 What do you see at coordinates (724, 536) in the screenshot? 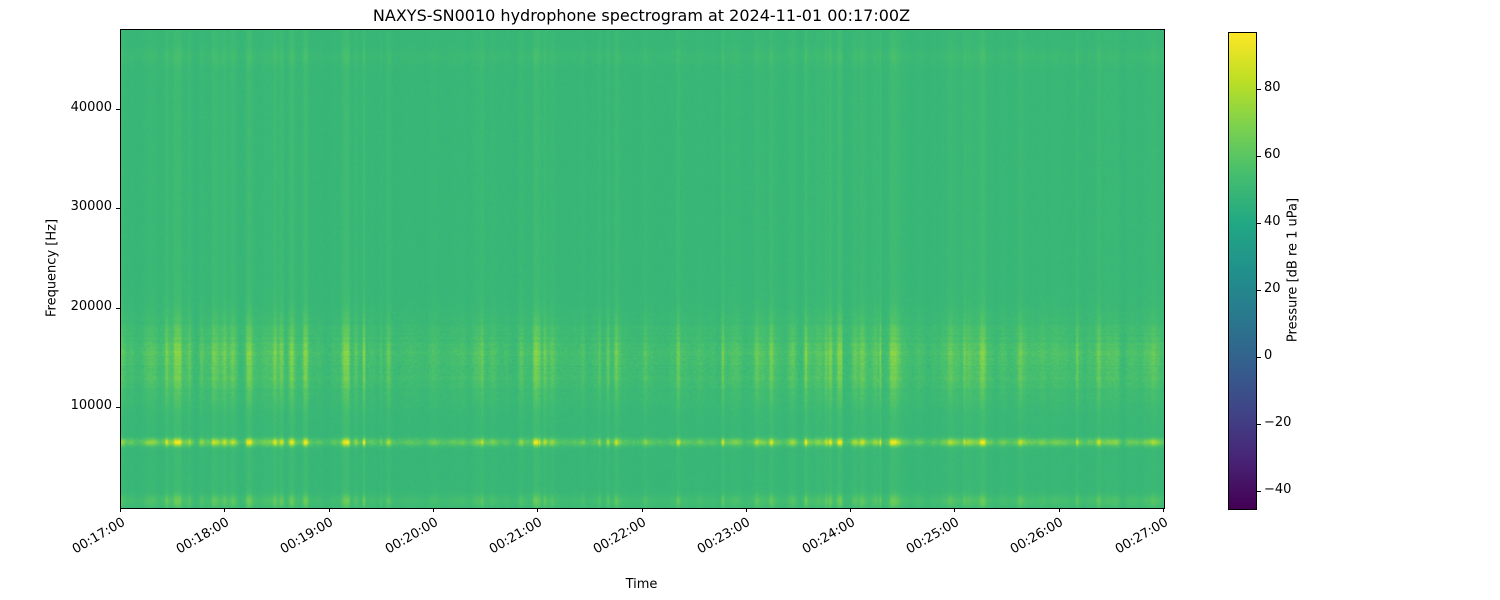
I see `x-tick-label: 00:23:00` at bounding box center [724, 536].